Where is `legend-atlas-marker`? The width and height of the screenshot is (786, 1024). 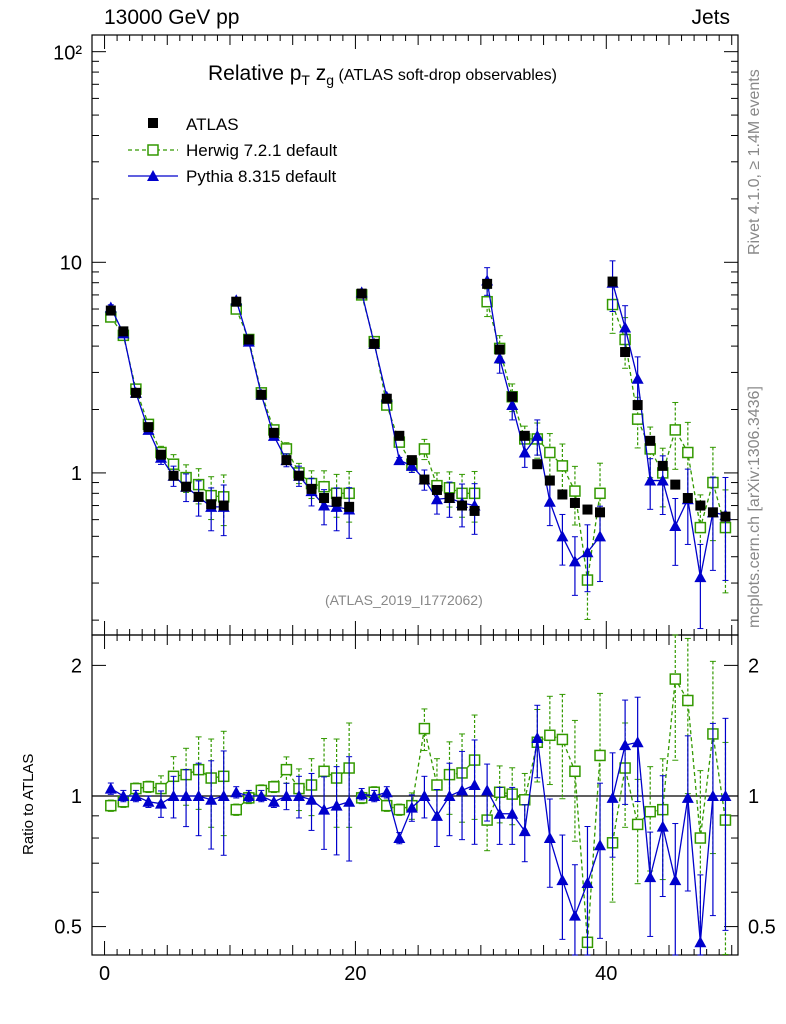 legend-atlas-marker is located at coordinates (153, 123).